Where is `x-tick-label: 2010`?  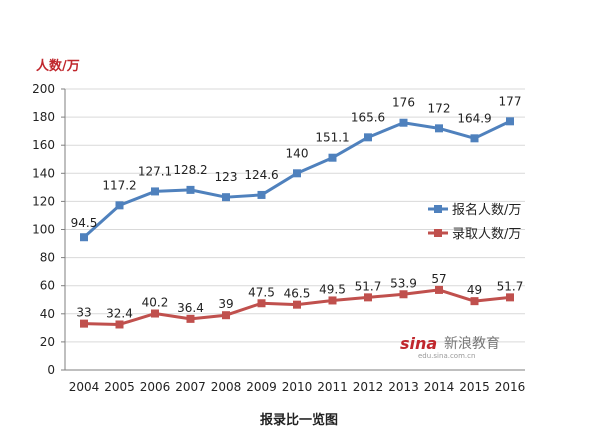 x-tick-label: 2010 is located at coordinates (297, 387).